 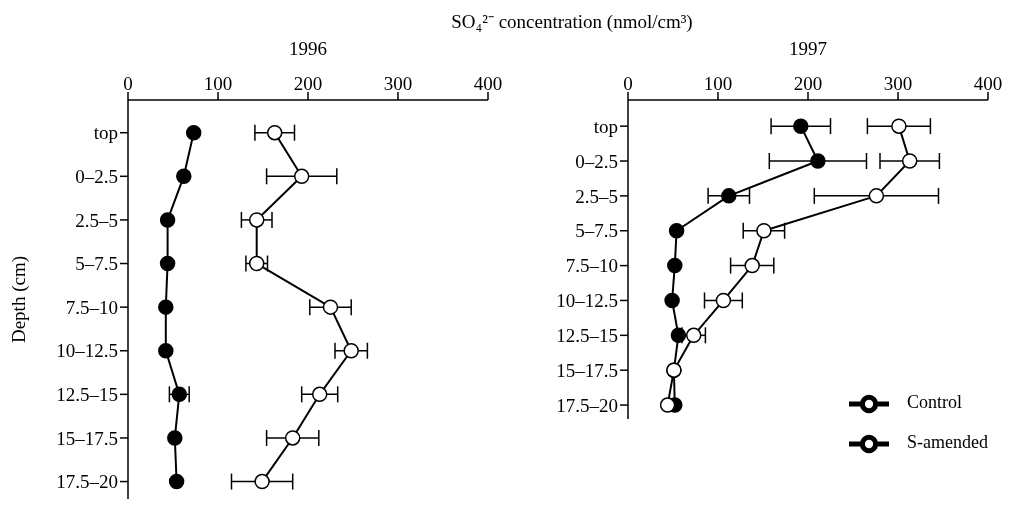 I want to click on y-axis-title: Depth (cm), so click(x=18, y=299).